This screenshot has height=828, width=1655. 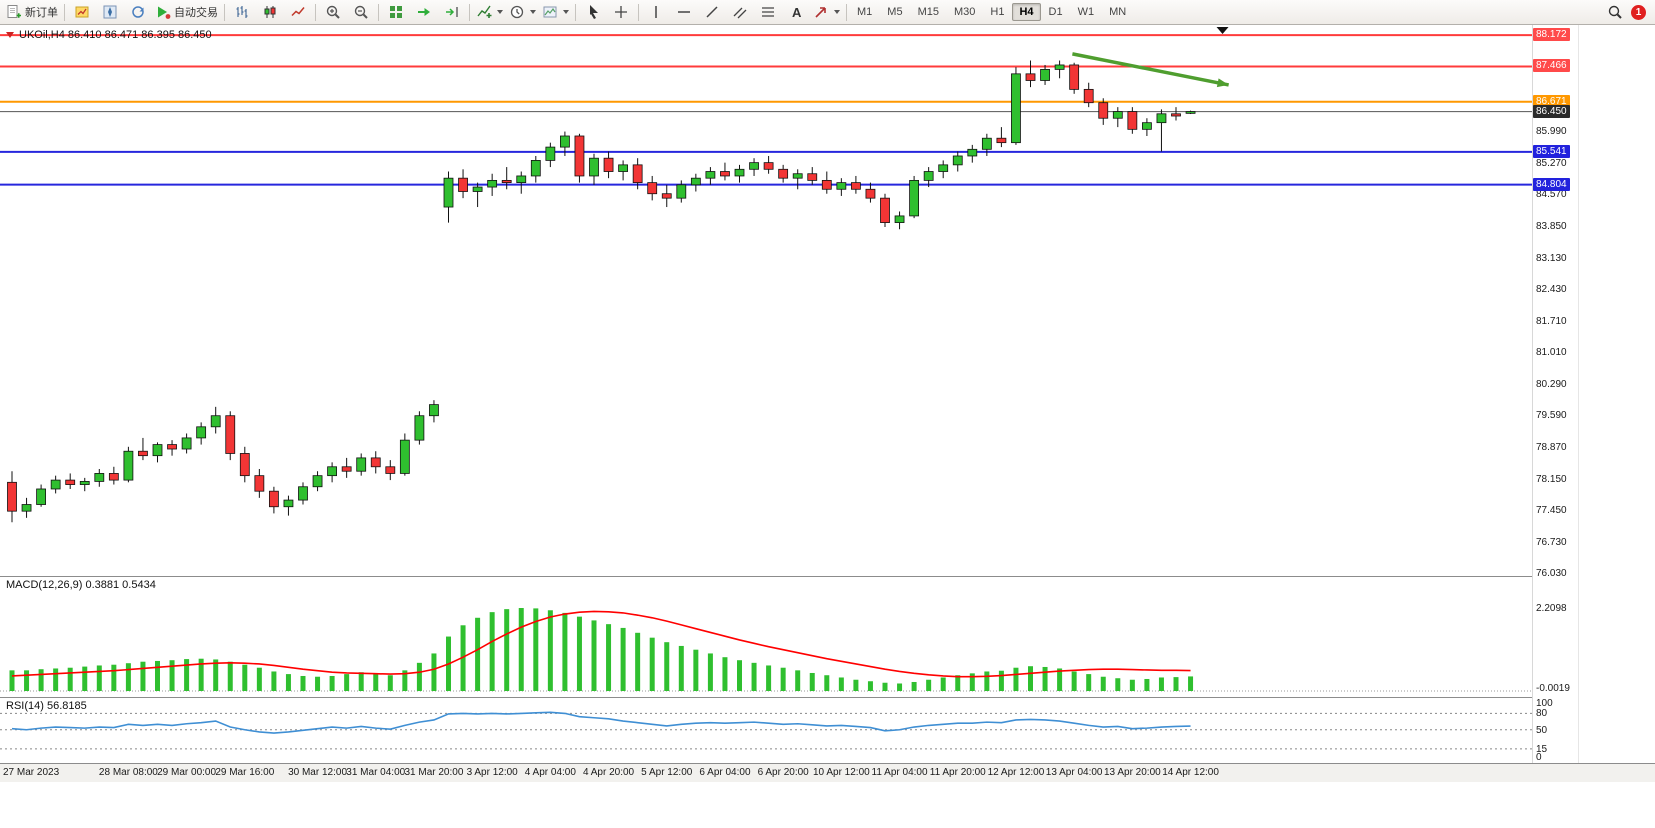 I want to click on crosshair-icon, so click(x=621, y=12).